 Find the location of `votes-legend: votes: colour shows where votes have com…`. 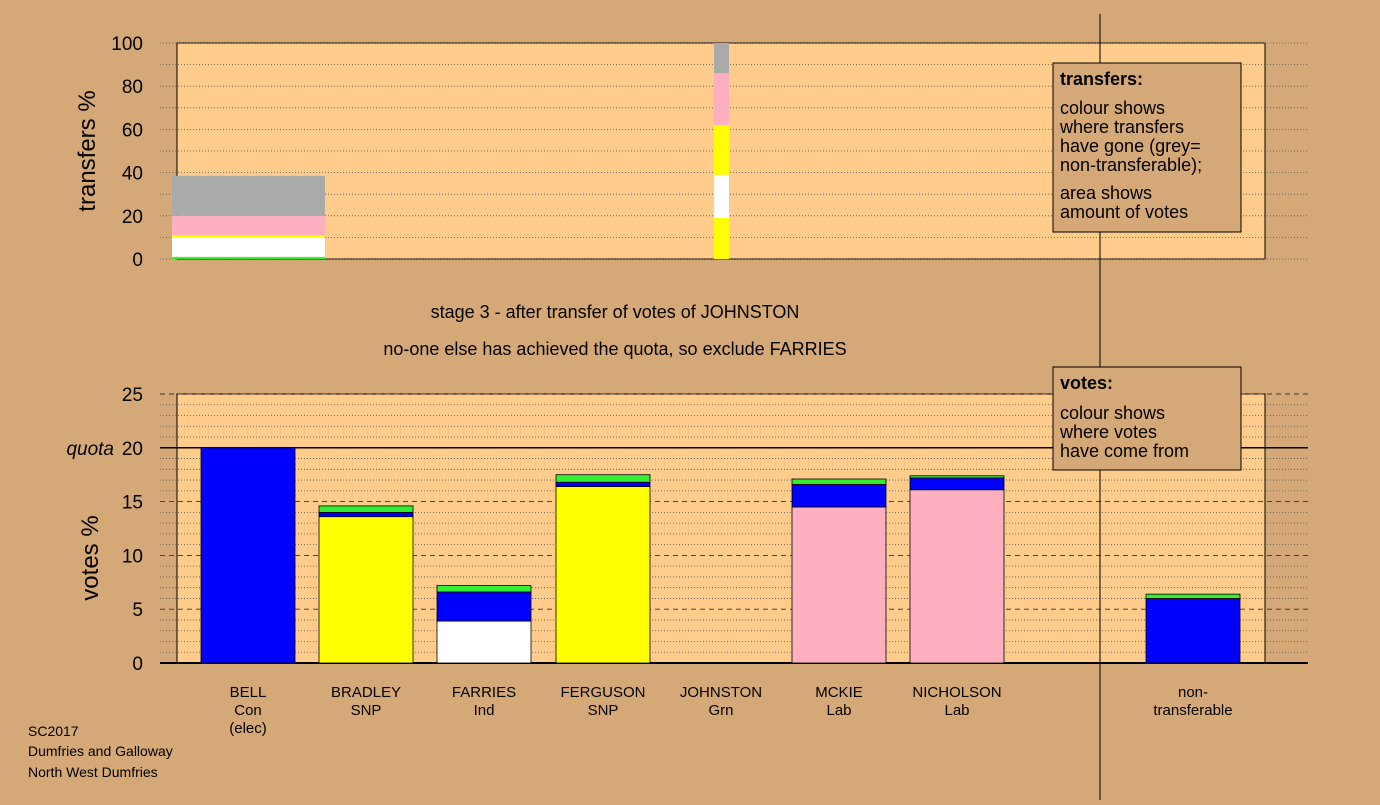

votes-legend: votes: colour shows where votes have com… is located at coordinates (1147, 418).